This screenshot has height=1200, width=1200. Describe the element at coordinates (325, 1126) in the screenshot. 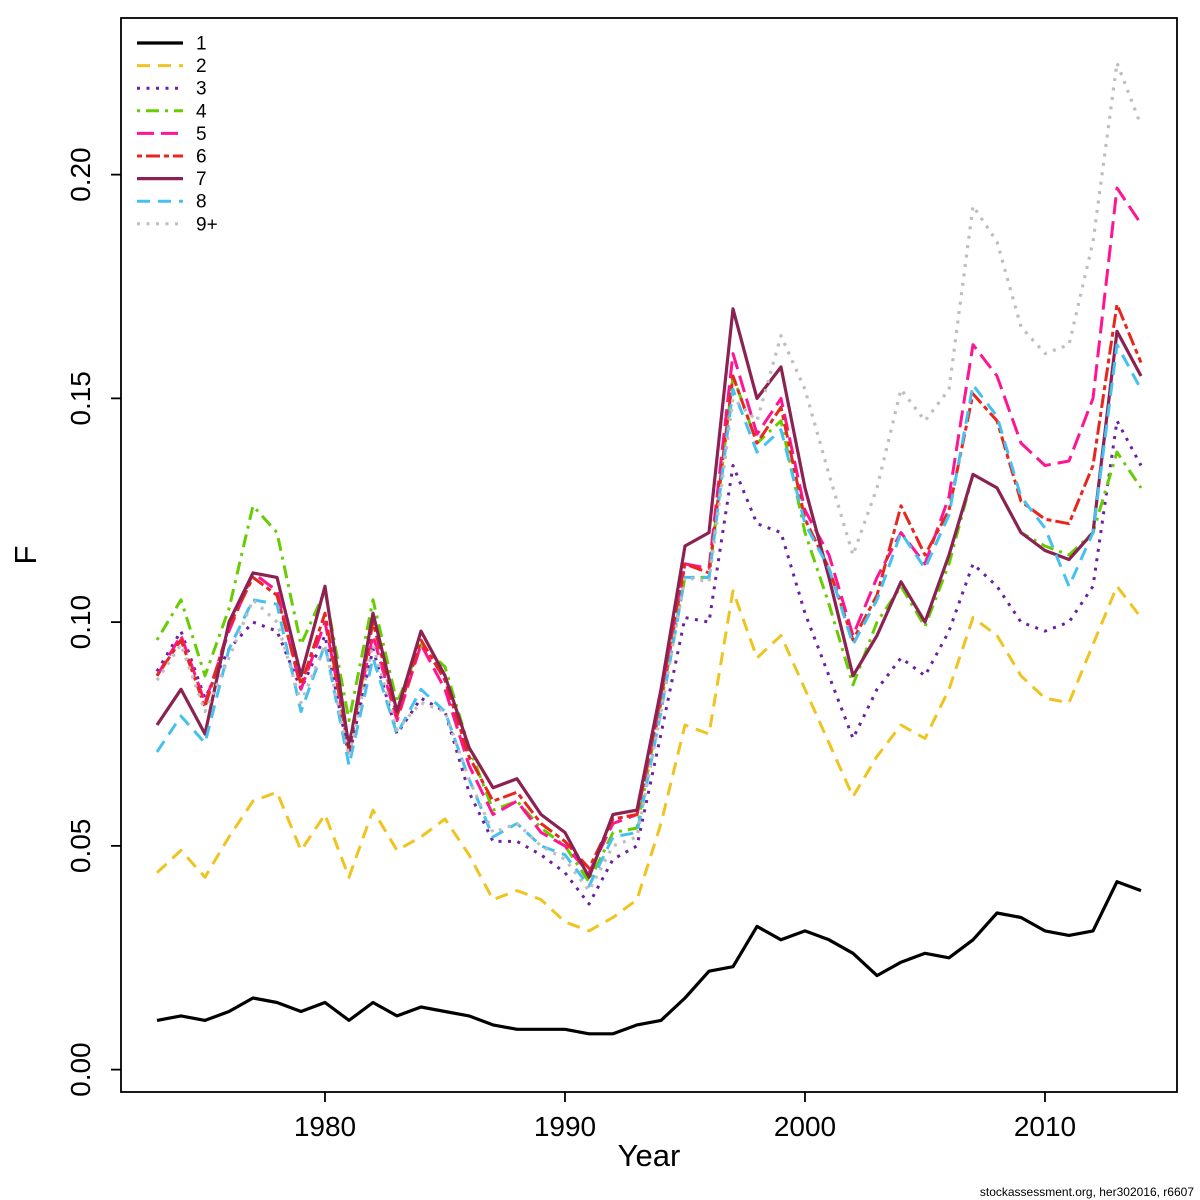

I see `x-tick-label: 1980` at that location.